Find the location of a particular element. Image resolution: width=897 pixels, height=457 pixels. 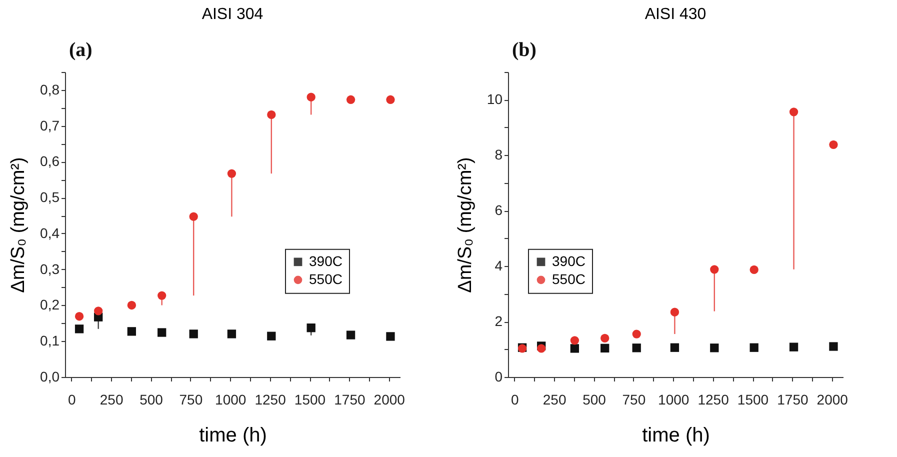

y-tick-label: 0,7 is located at coordinates (50, 125).